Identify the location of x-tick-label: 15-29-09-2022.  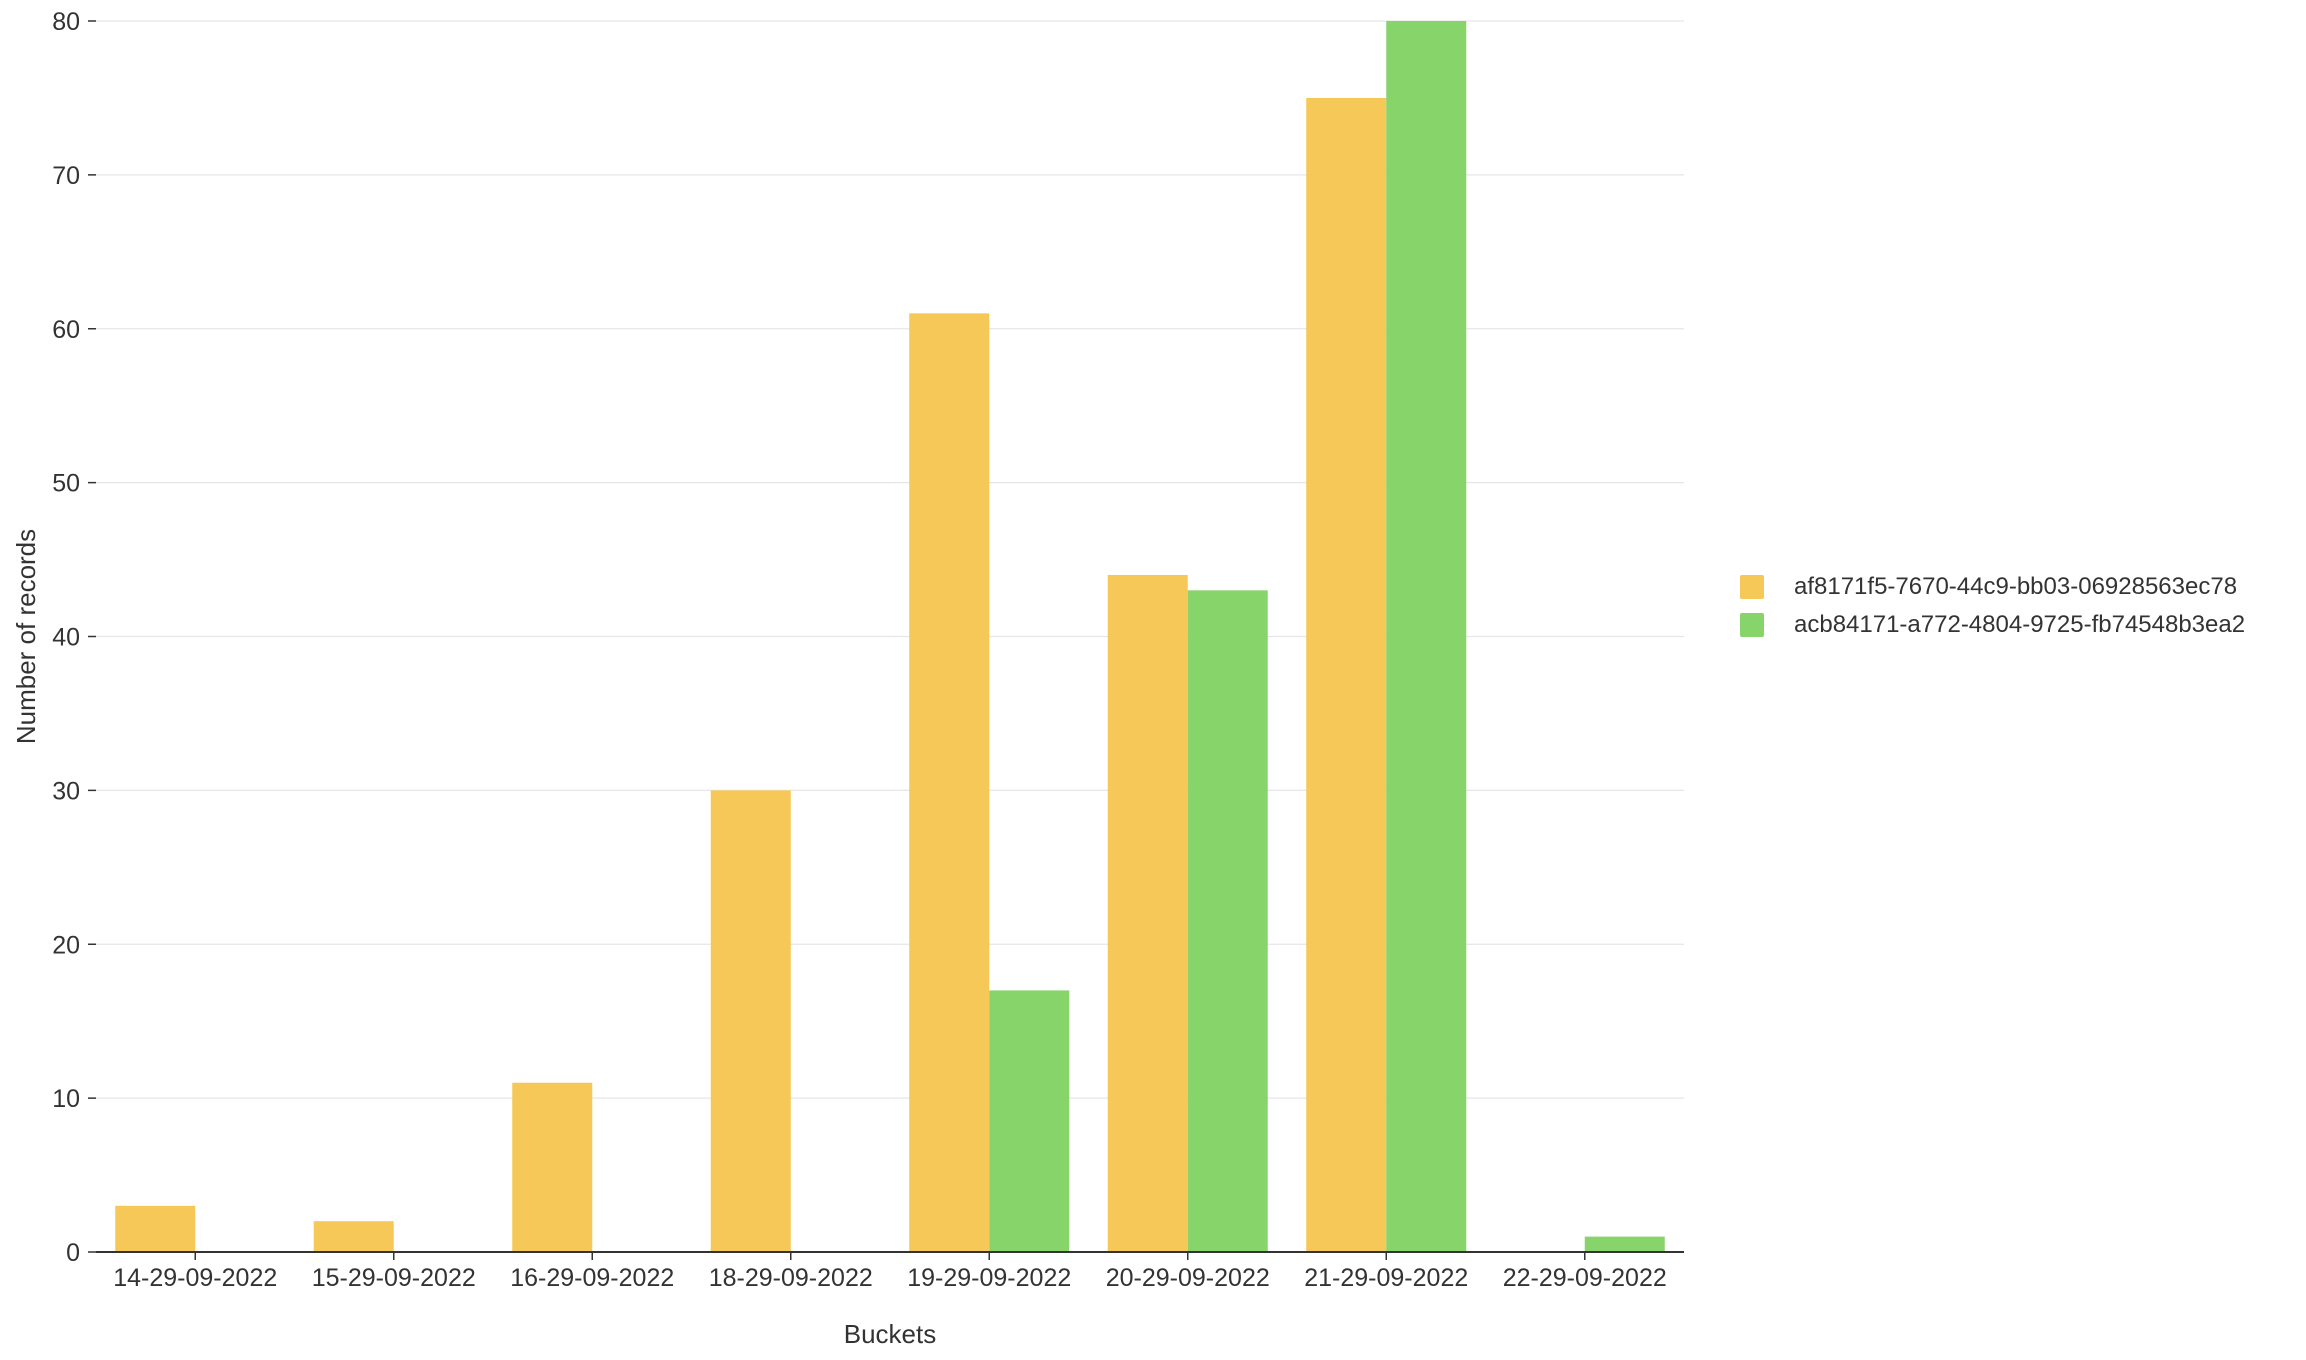
(394, 1278).